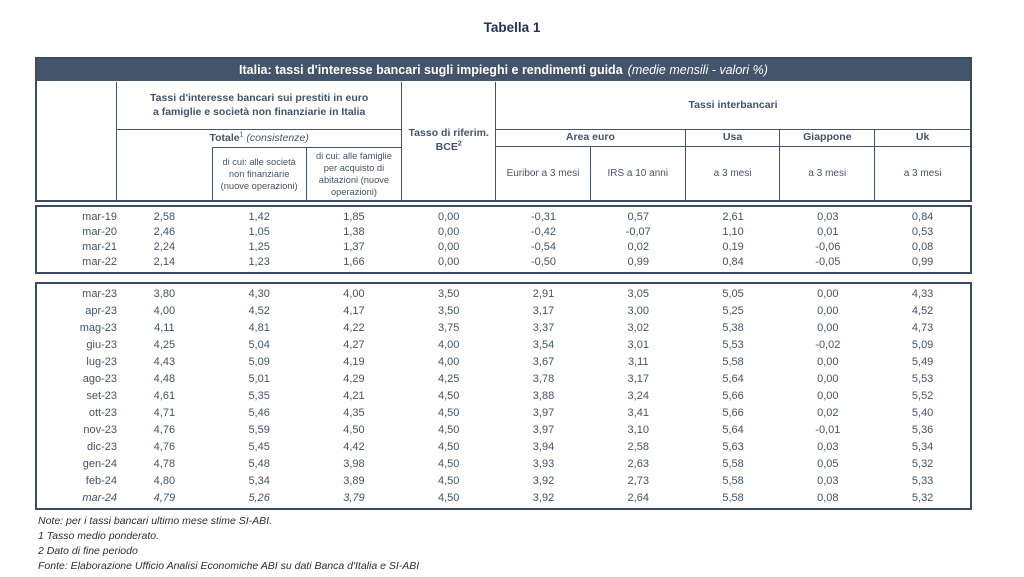 The image size is (1024, 577). I want to click on totale-label-line: Totale1 (consistenze), so click(259, 137).